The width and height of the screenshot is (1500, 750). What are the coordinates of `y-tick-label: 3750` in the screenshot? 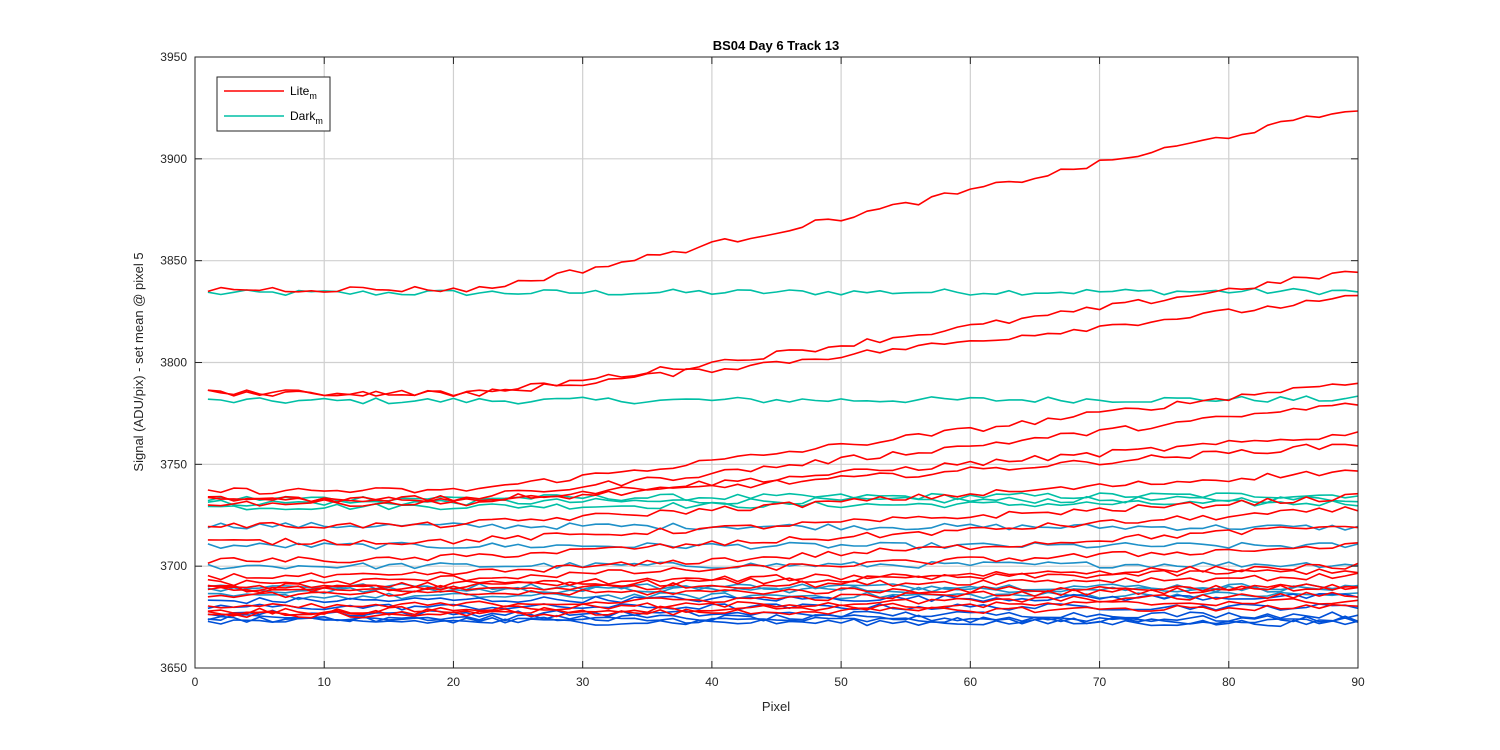 It's located at (173, 464).